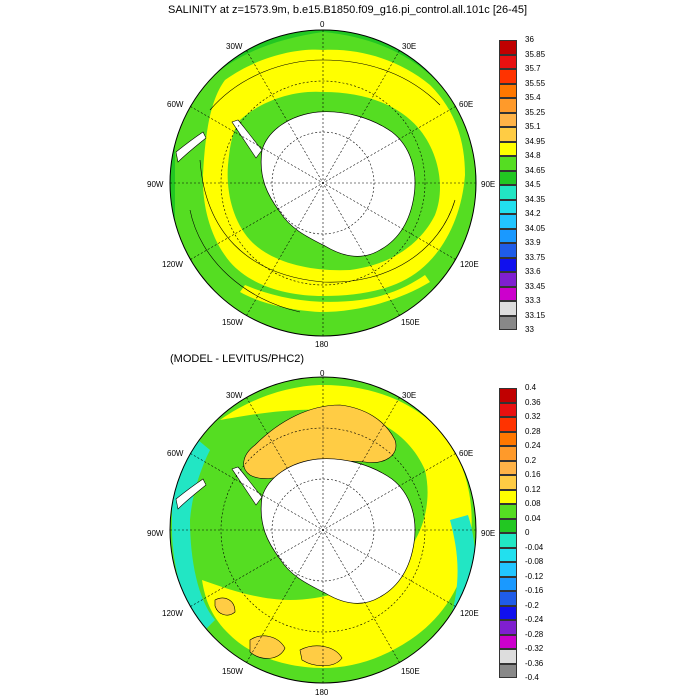 The height and width of the screenshot is (700, 700). Describe the element at coordinates (466, 453) in the screenshot. I see `bottom-lon-label-60e: 60E` at that location.